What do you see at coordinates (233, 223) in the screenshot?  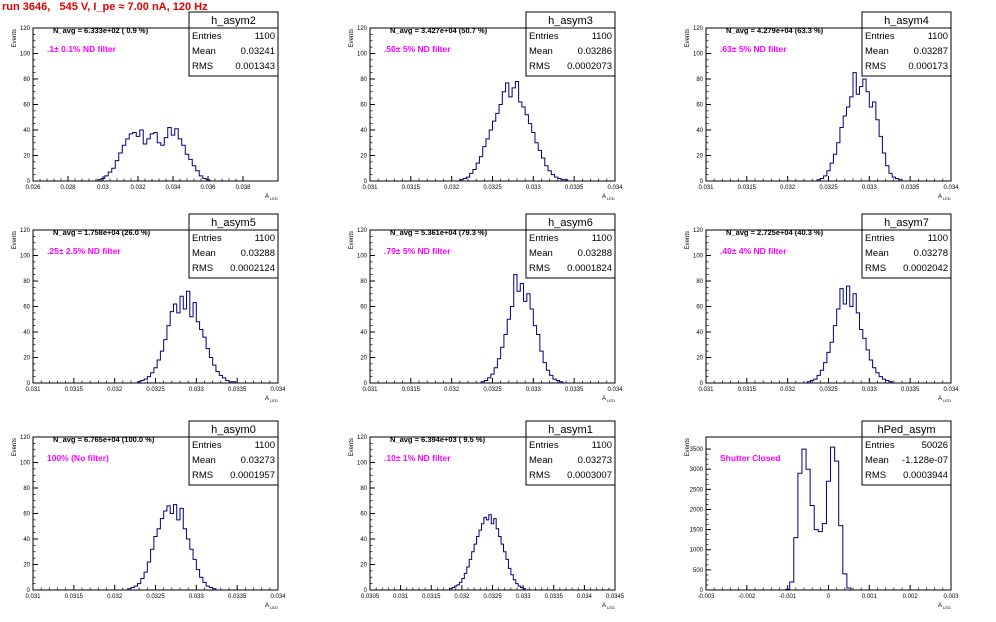 I see `stats-box-title: h_asym5` at bounding box center [233, 223].